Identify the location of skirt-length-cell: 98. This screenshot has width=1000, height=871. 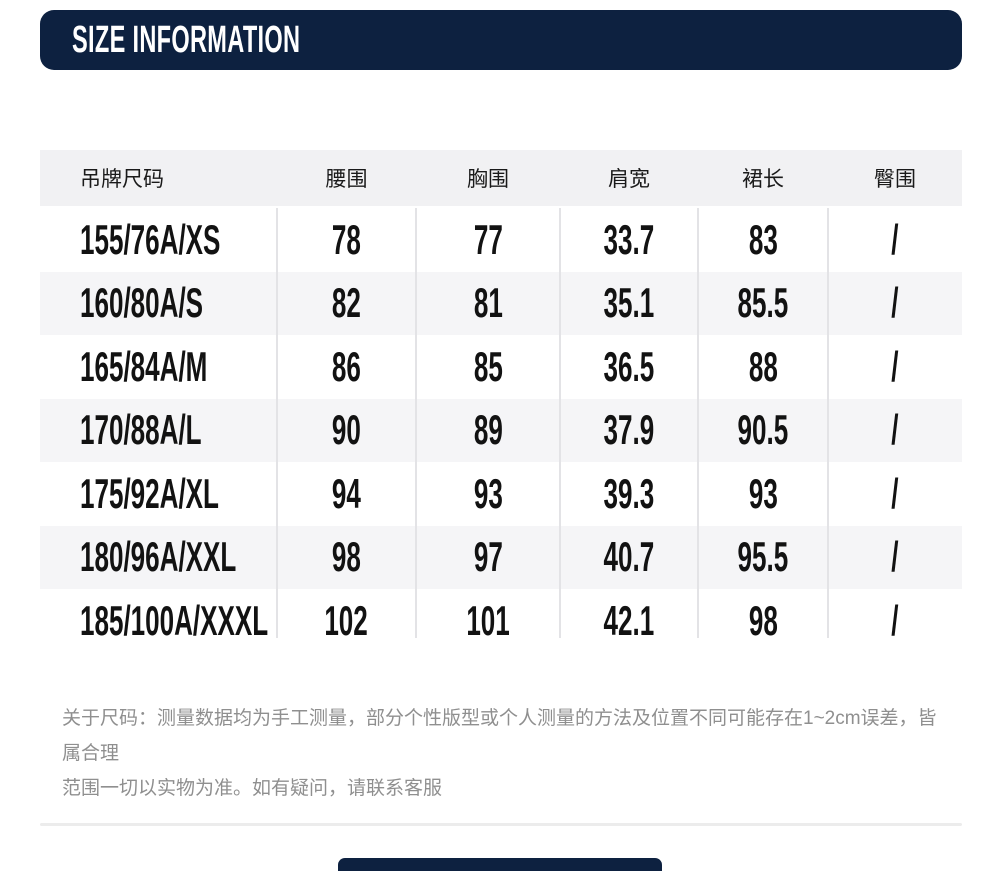
(763, 620).